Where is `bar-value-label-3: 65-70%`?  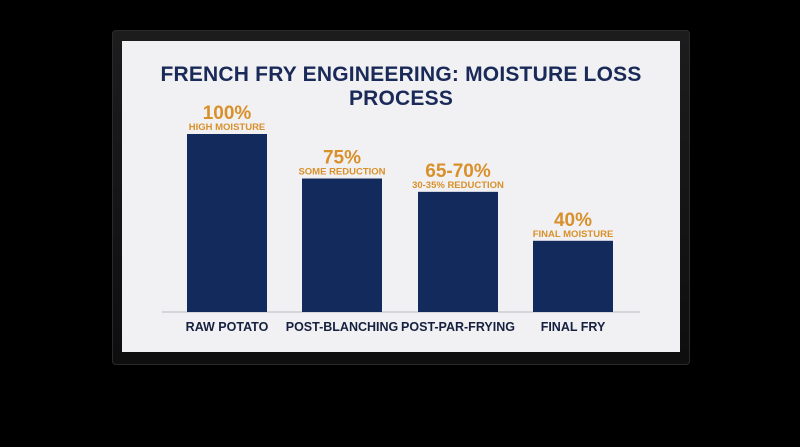
bar-value-label-3: 65-70% is located at coordinates (458, 171).